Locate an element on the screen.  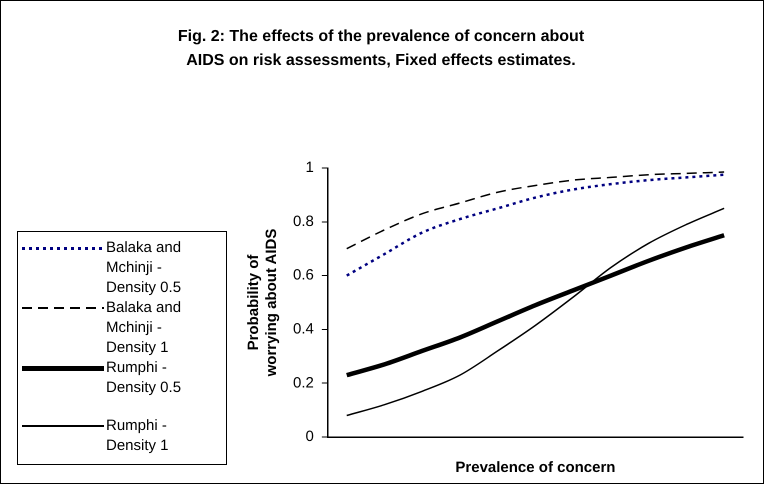
x-axis-title: Prevalence of concern is located at coordinates (535, 467).